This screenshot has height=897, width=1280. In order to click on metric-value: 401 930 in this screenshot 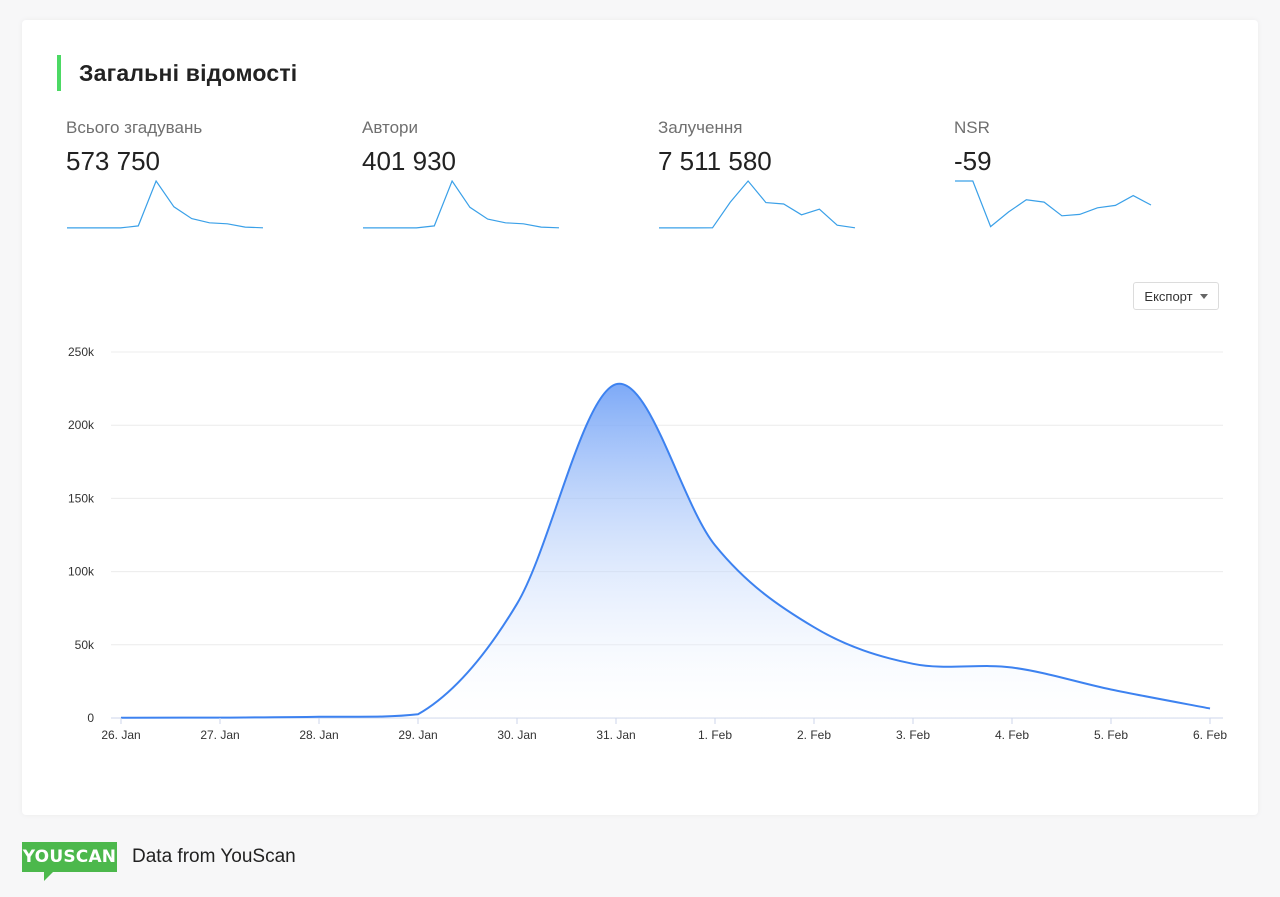, I will do `click(409, 161)`.